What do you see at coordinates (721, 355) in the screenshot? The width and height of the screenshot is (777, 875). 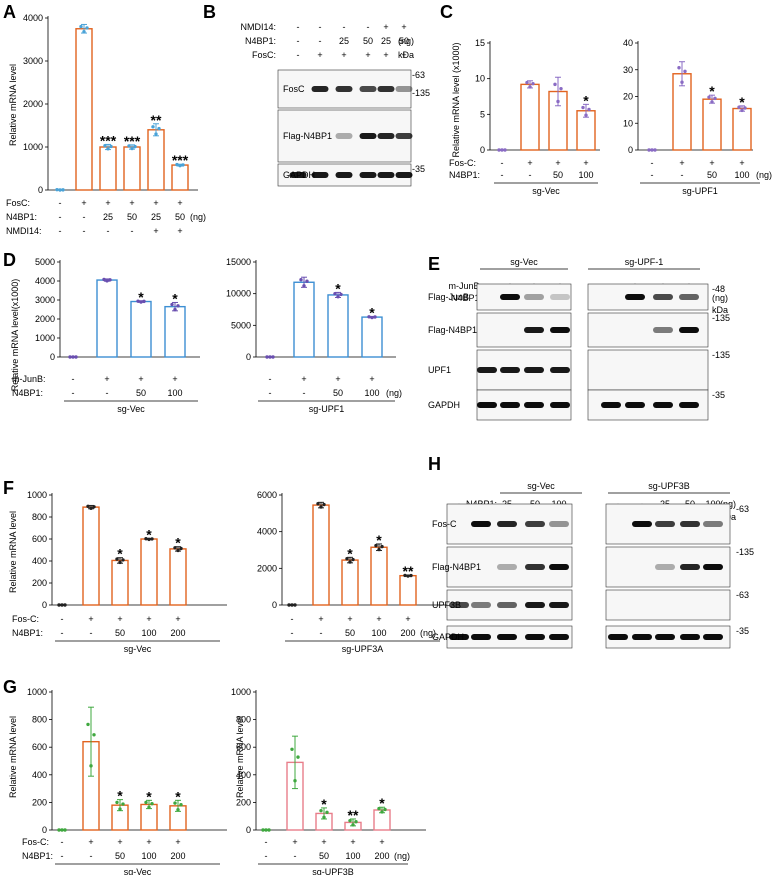 I see `molecular-weight-marker: -135` at bounding box center [721, 355].